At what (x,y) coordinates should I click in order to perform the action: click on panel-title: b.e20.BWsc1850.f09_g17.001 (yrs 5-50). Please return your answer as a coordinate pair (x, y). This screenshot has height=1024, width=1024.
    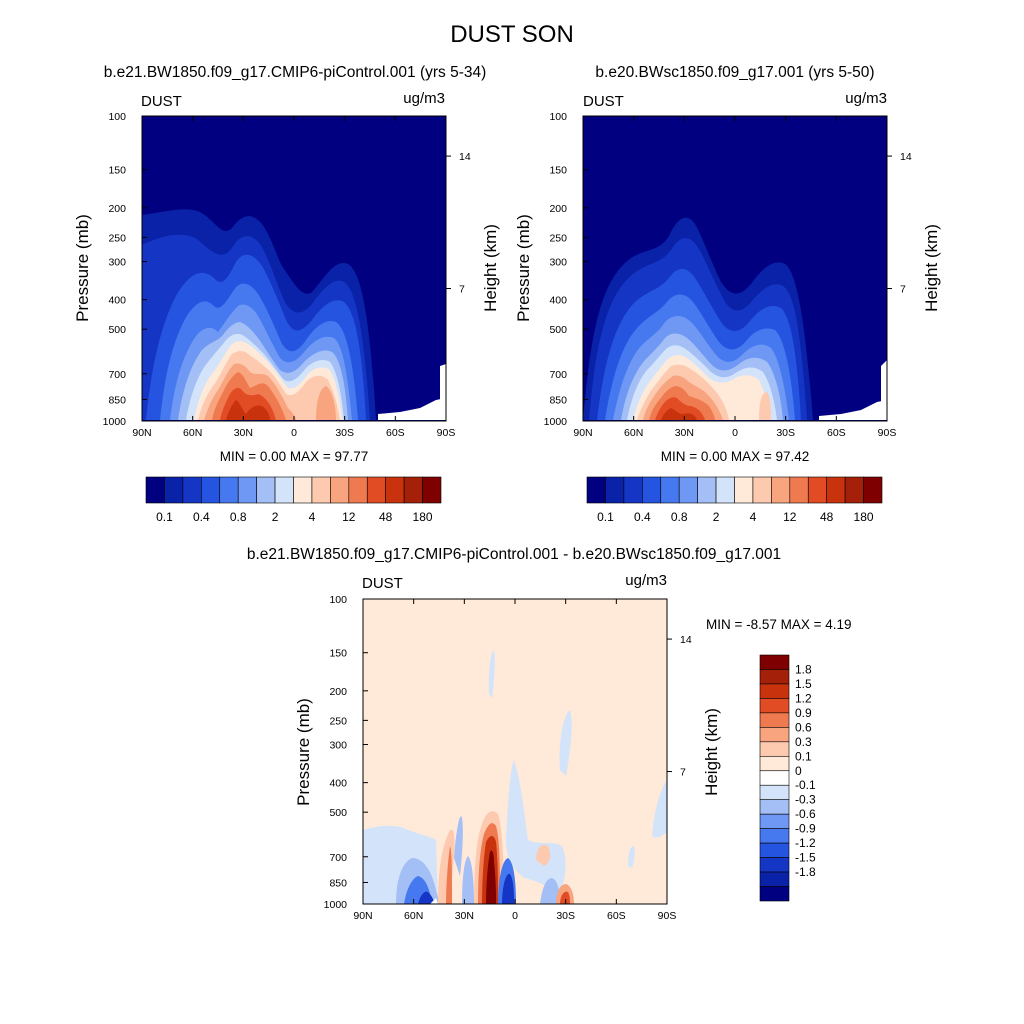
    Looking at the image, I should click on (734, 72).